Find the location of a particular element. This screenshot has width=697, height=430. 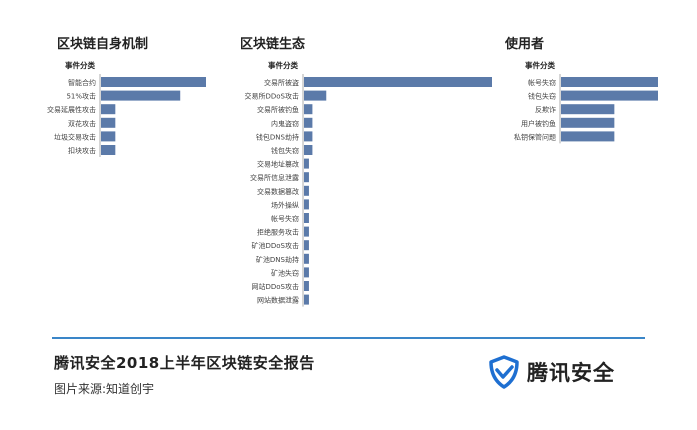

chart-1-category-label: 双花攻击 is located at coordinates (82, 123).